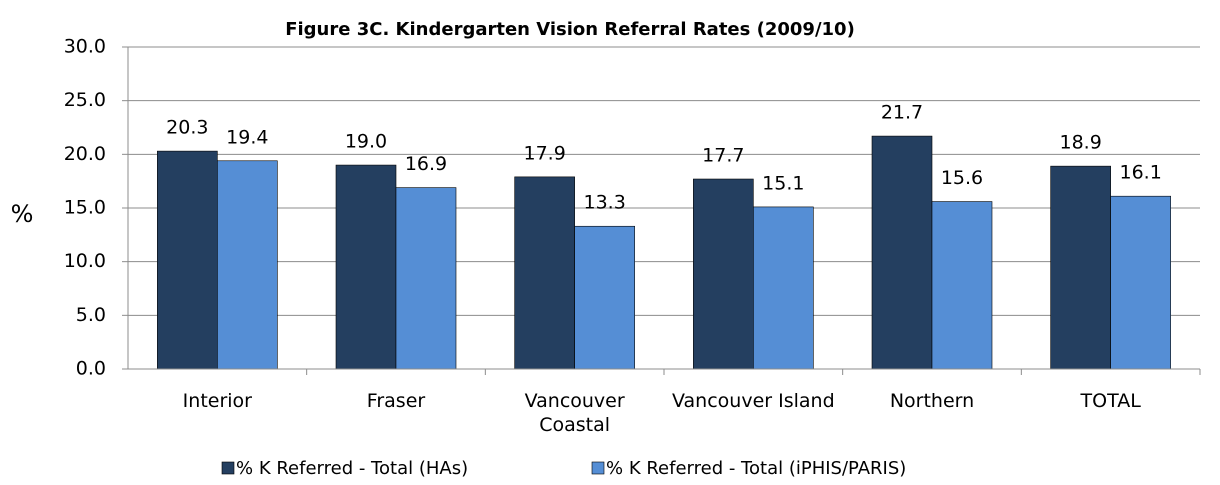 Image resolution: width=1220 pixels, height=485 pixels. I want to click on y-tick-label: 20.0, so click(85, 154).